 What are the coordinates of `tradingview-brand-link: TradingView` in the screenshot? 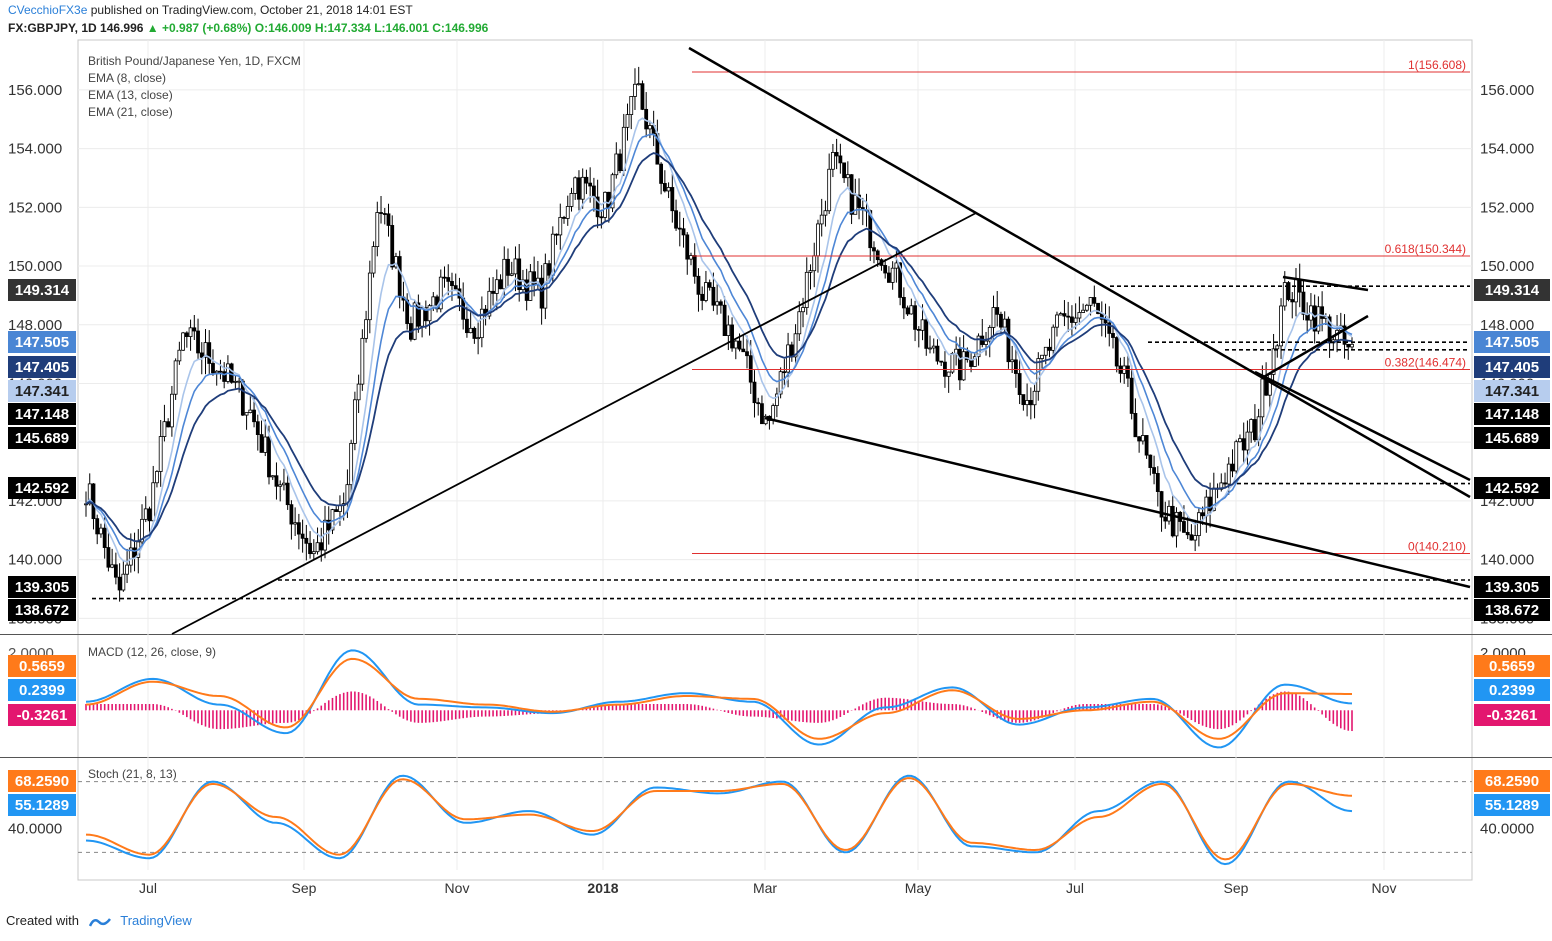 It's located at (156, 920).